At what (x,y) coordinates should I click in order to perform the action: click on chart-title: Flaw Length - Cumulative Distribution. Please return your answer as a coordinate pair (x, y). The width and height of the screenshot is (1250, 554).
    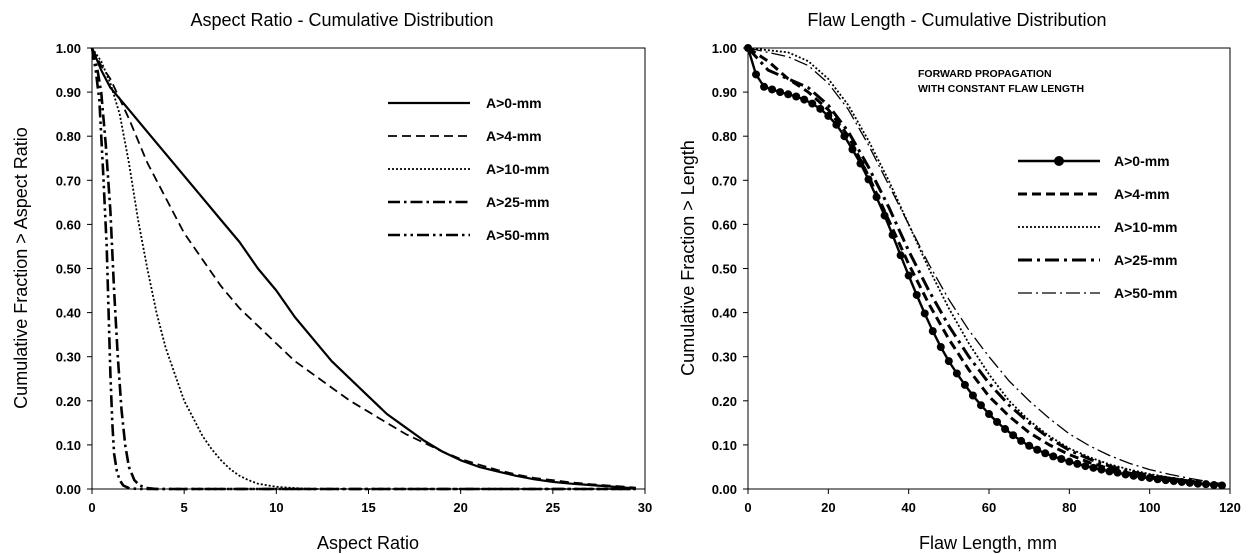
    Looking at the image, I should click on (956, 20).